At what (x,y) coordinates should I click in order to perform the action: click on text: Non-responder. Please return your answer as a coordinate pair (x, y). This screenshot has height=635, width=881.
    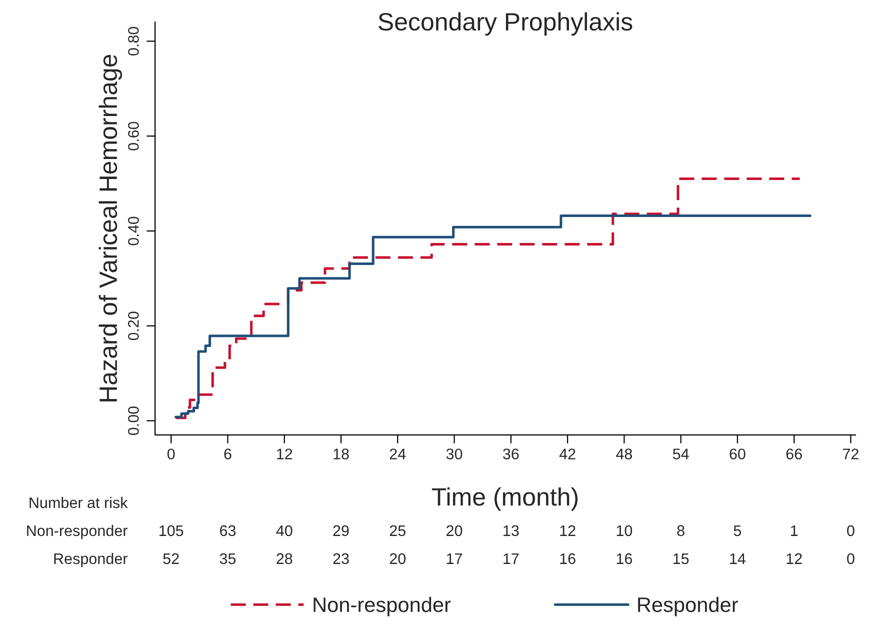
    Looking at the image, I should click on (77, 532).